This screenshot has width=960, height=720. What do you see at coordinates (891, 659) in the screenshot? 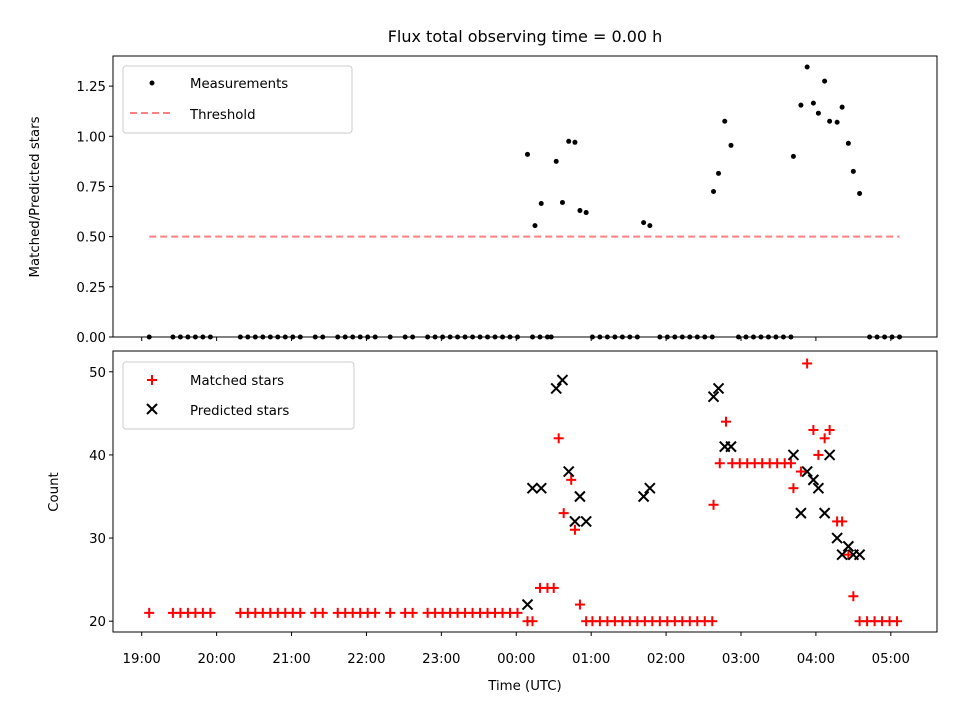
I see `x-tick-label: 05:00` at bounding box center [891, 659].